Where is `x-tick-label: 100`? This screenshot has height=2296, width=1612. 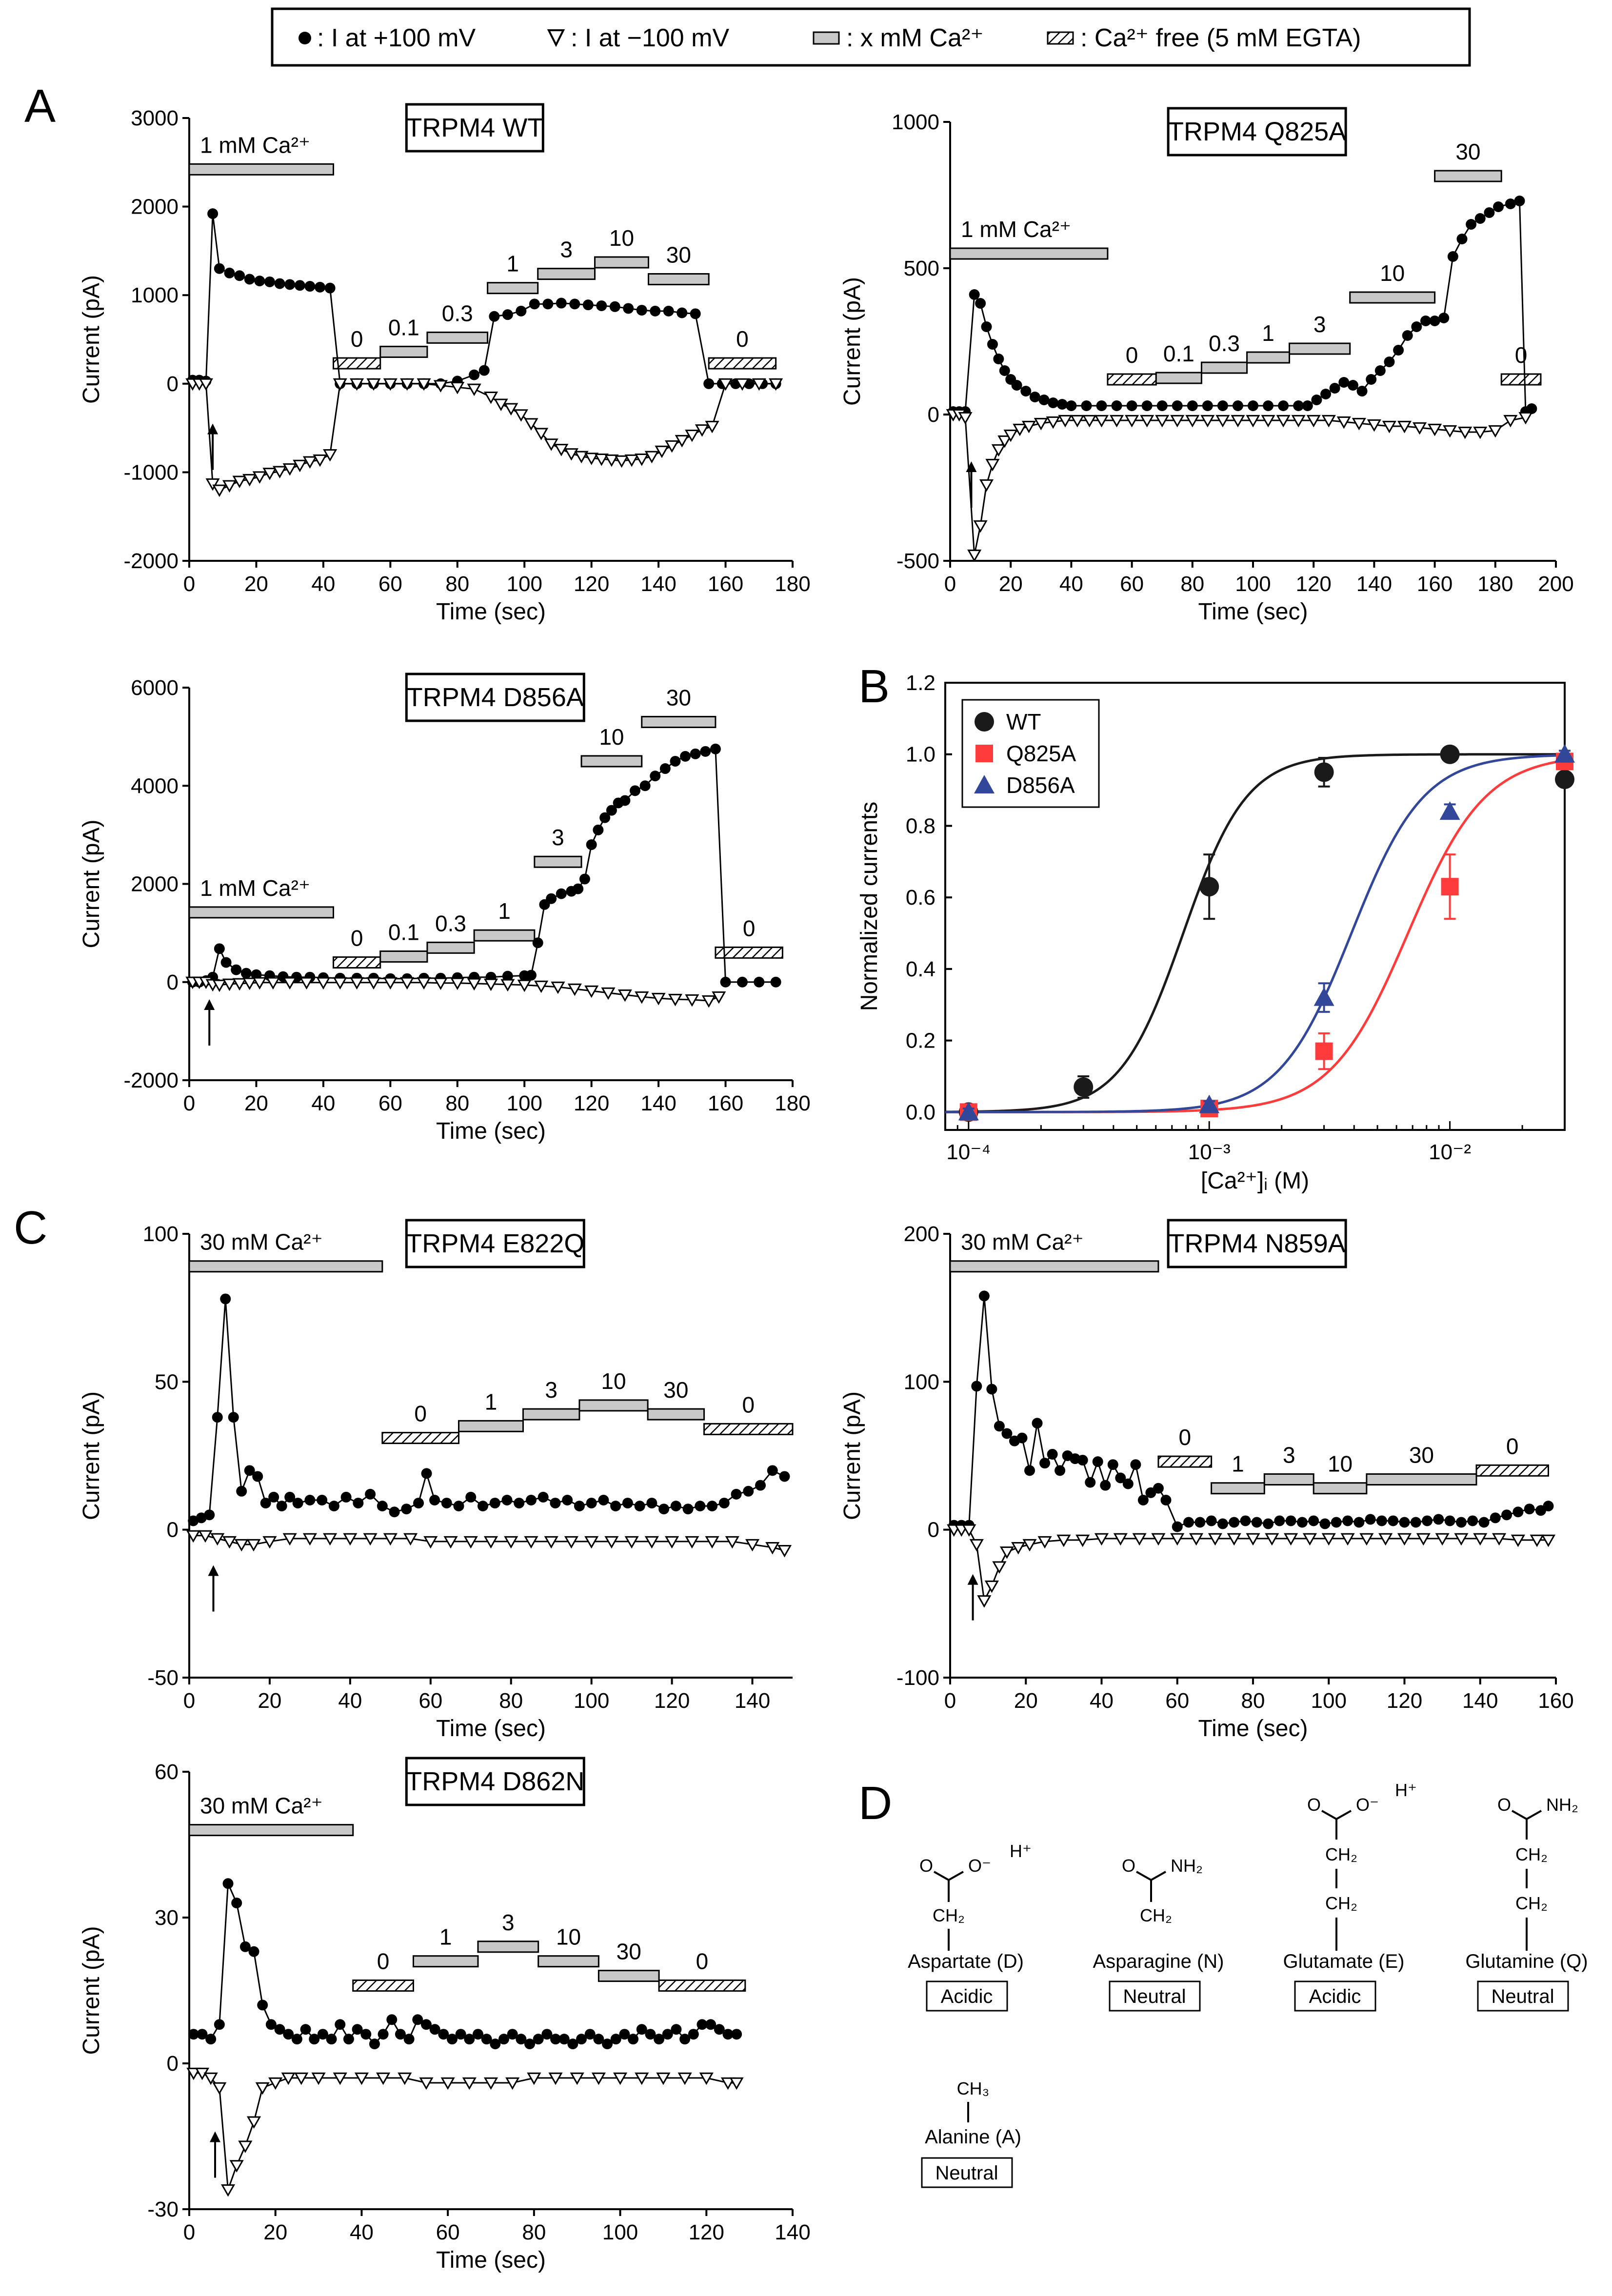
x-tick-label: 100 is located at coordinates (524, 584).